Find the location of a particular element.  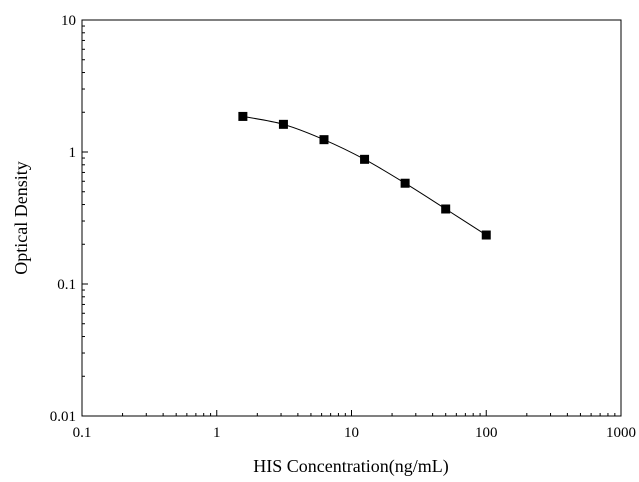

y-tick-label: 1 is located at coordinates (73, 153).